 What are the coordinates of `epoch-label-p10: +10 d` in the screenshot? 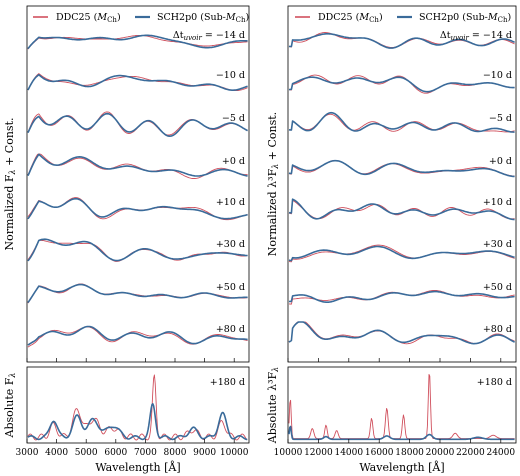 It's located at (230, 202).